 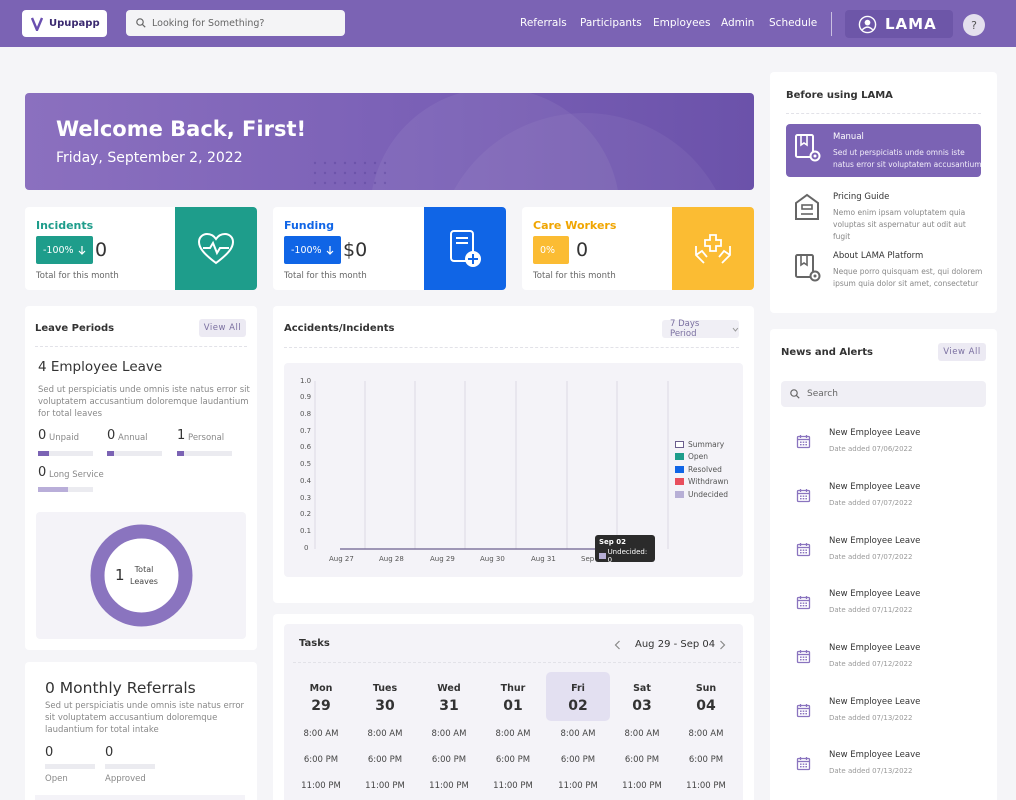 I want to click on incidents-card: Incidents -100% 0 Total for this month, so click(x=141, y=248).